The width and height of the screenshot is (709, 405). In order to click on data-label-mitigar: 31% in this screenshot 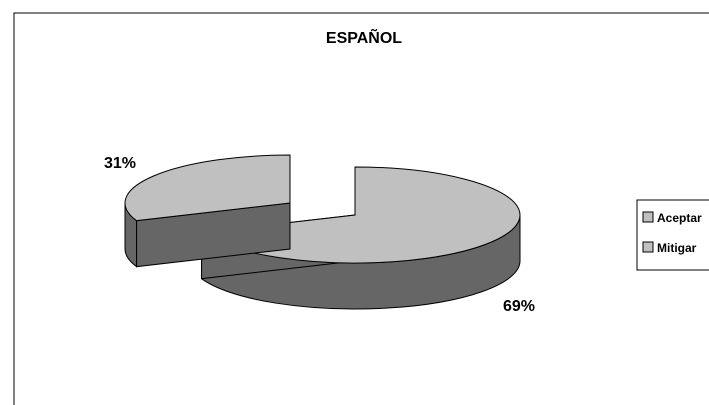, I will do `click(120, 163)`.